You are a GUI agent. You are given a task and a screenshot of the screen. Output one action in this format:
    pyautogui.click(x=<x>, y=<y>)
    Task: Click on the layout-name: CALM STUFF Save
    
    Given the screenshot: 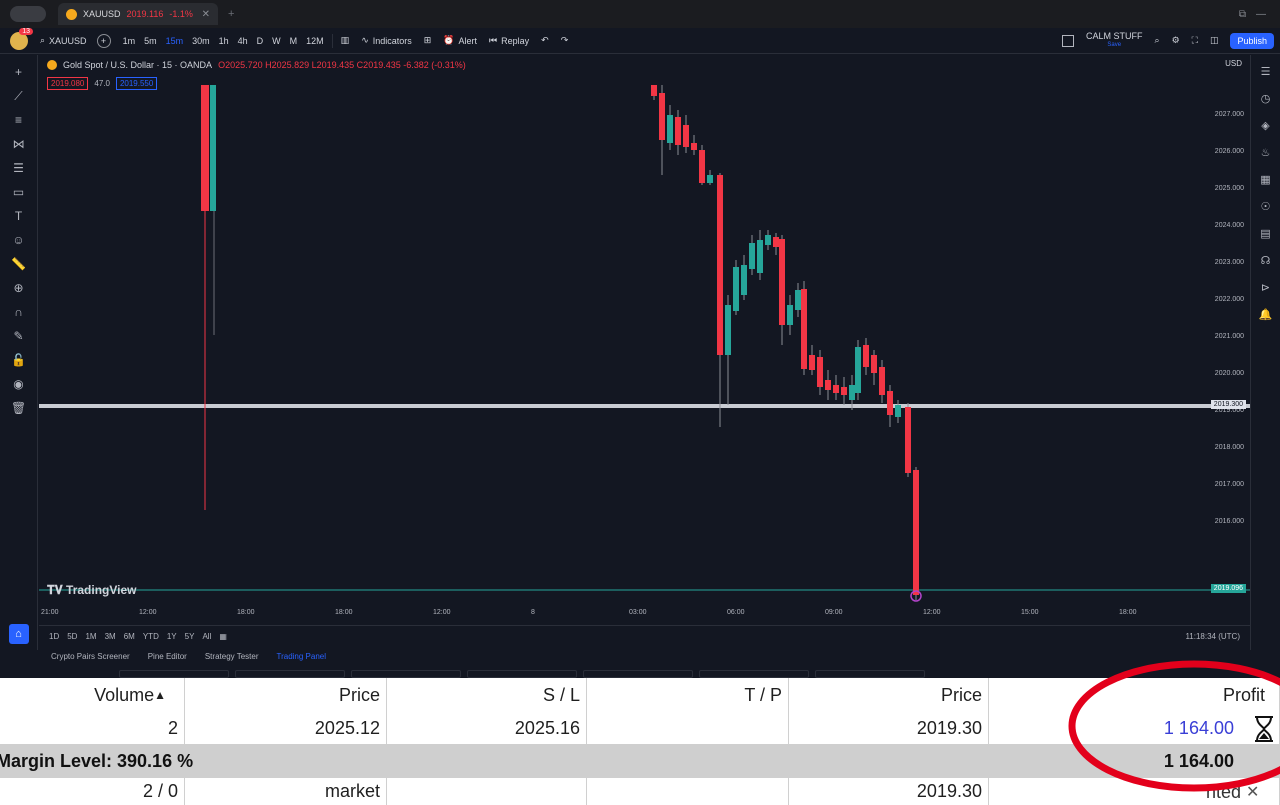 What is the action you would take?
    pyautogui.click(x=1114, y=40)
    